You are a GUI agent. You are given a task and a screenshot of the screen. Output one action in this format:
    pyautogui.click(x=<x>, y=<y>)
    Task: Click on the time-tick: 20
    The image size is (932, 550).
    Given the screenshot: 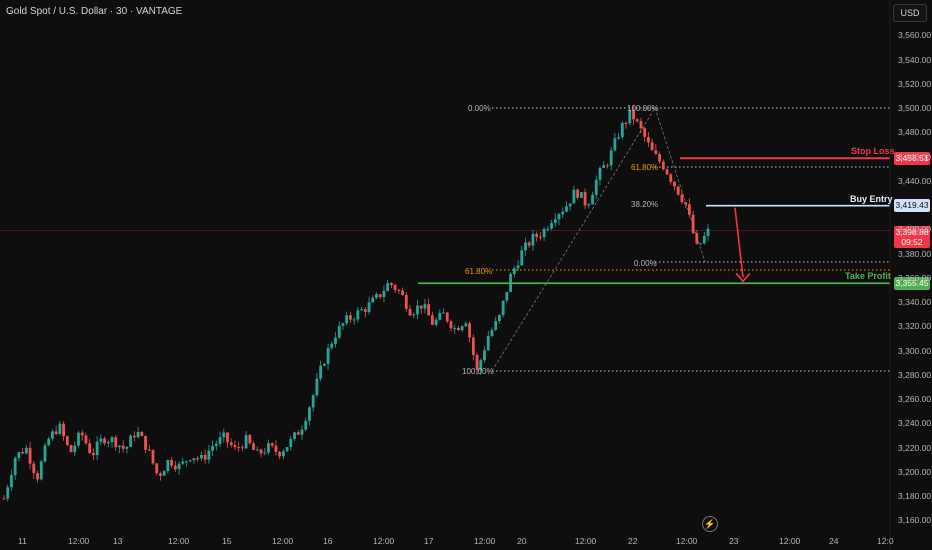 What is the action you would take?
    pyautogui.click(x=522, y=541)
    